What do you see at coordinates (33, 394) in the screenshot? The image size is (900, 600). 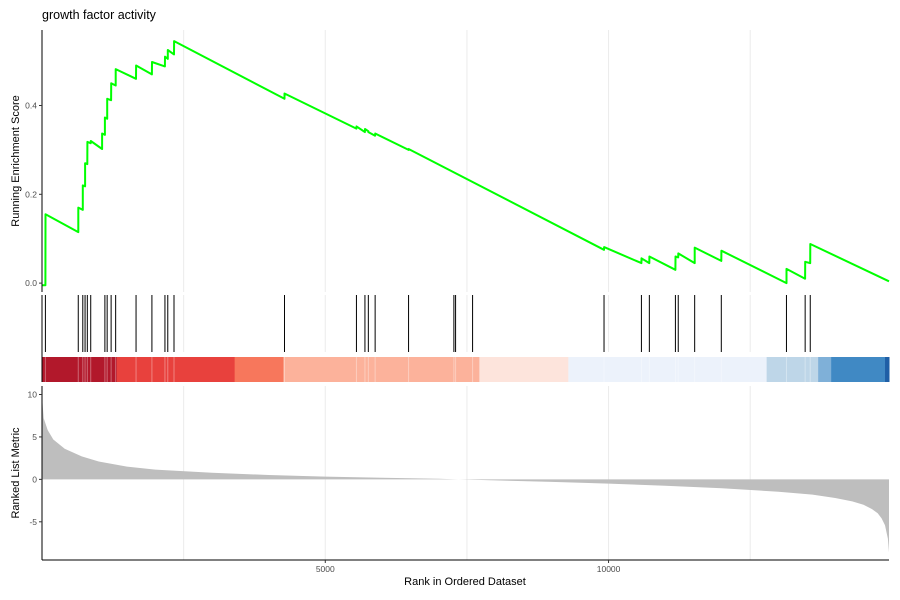 I see `y-tick-label: 10` at bounding box center [33, 394].